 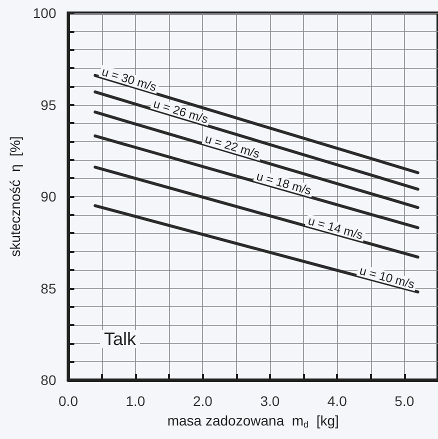 What do you see at coordinates (232, 147) in the screenshot?
I see `text: u = 22 m/s` at bounding box center [232, 147].